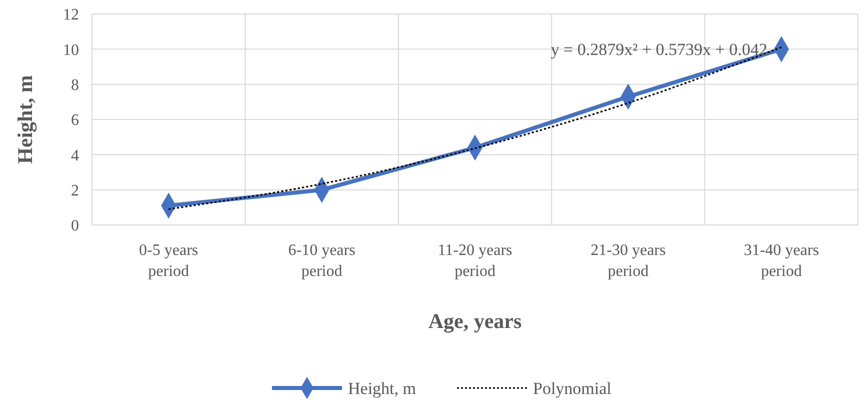  Describe the element at coordinates (75, 226) in the screenshot. I see `y-tick-label: 0` at that location.